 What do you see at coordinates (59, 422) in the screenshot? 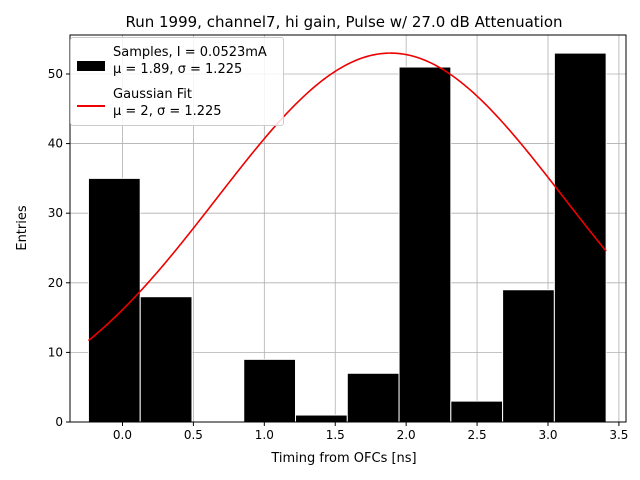
I see `y-tick-label: 0` at bounding box center [59, 422].